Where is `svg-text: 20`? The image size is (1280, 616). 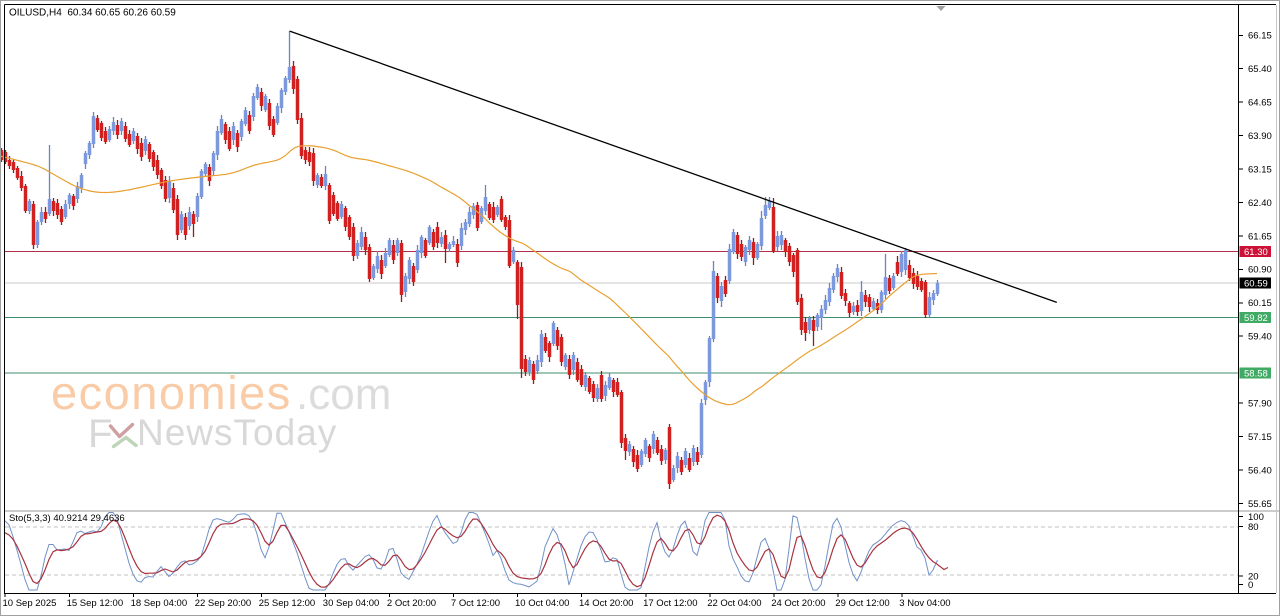
svg-text: 20 is located at coordinates (1253, 576).